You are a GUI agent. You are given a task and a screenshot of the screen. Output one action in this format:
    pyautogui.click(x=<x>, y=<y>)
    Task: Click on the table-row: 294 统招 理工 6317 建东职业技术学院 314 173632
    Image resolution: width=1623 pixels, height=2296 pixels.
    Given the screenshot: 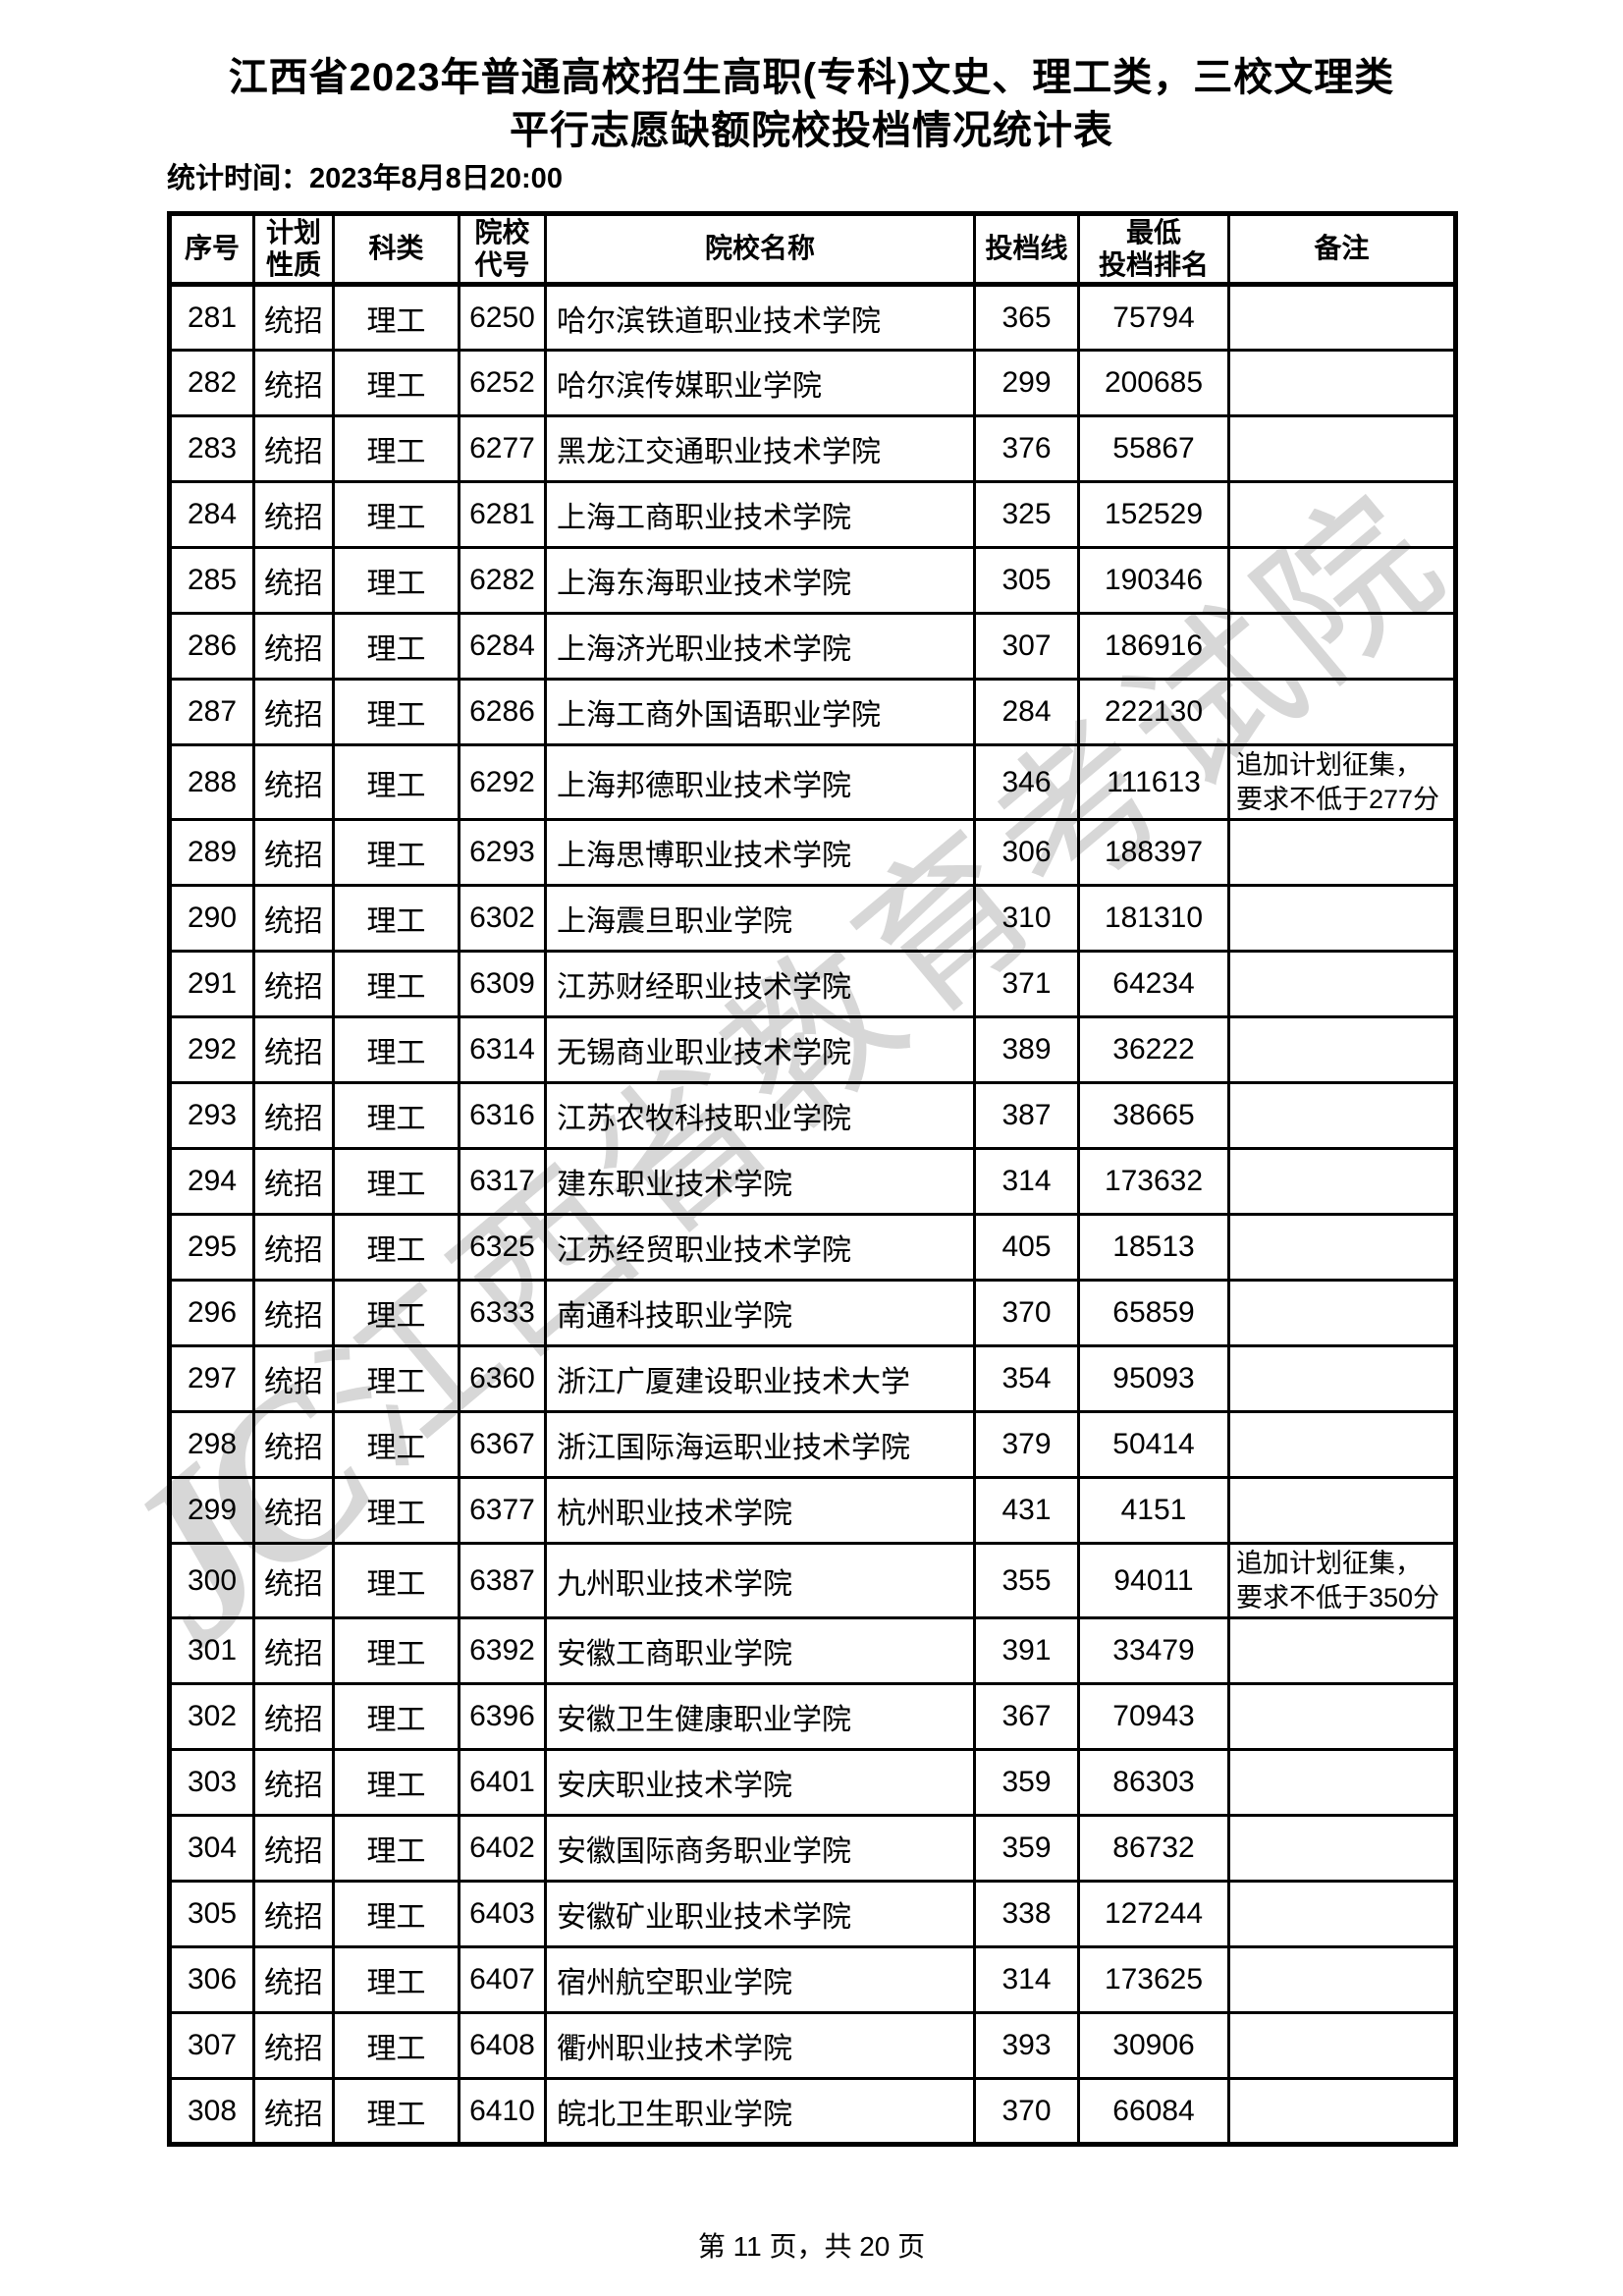 What is the action you would take?
    pyautogui.click(x=812, y=1182)
    